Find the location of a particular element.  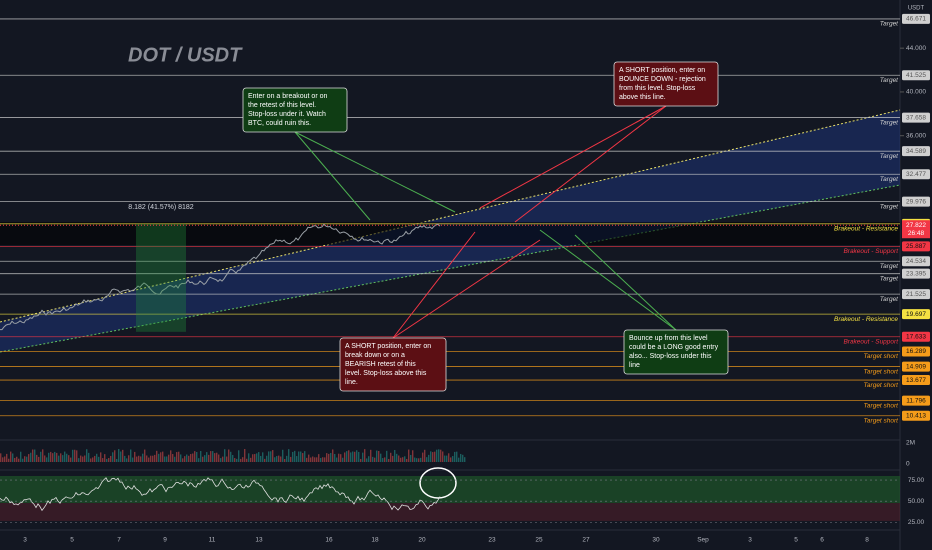

price-tick-label: 44.000 is located at coordinates (916, 48).